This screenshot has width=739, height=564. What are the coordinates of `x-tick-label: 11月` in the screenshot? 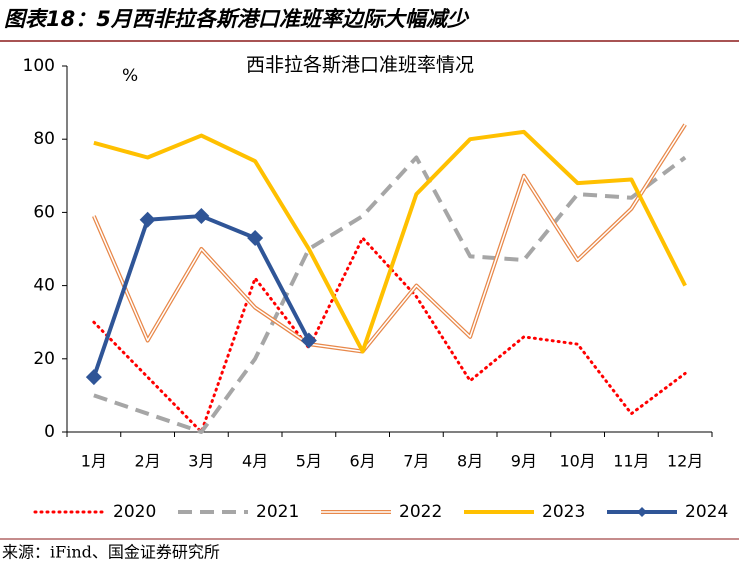 It's located at (631, 461).